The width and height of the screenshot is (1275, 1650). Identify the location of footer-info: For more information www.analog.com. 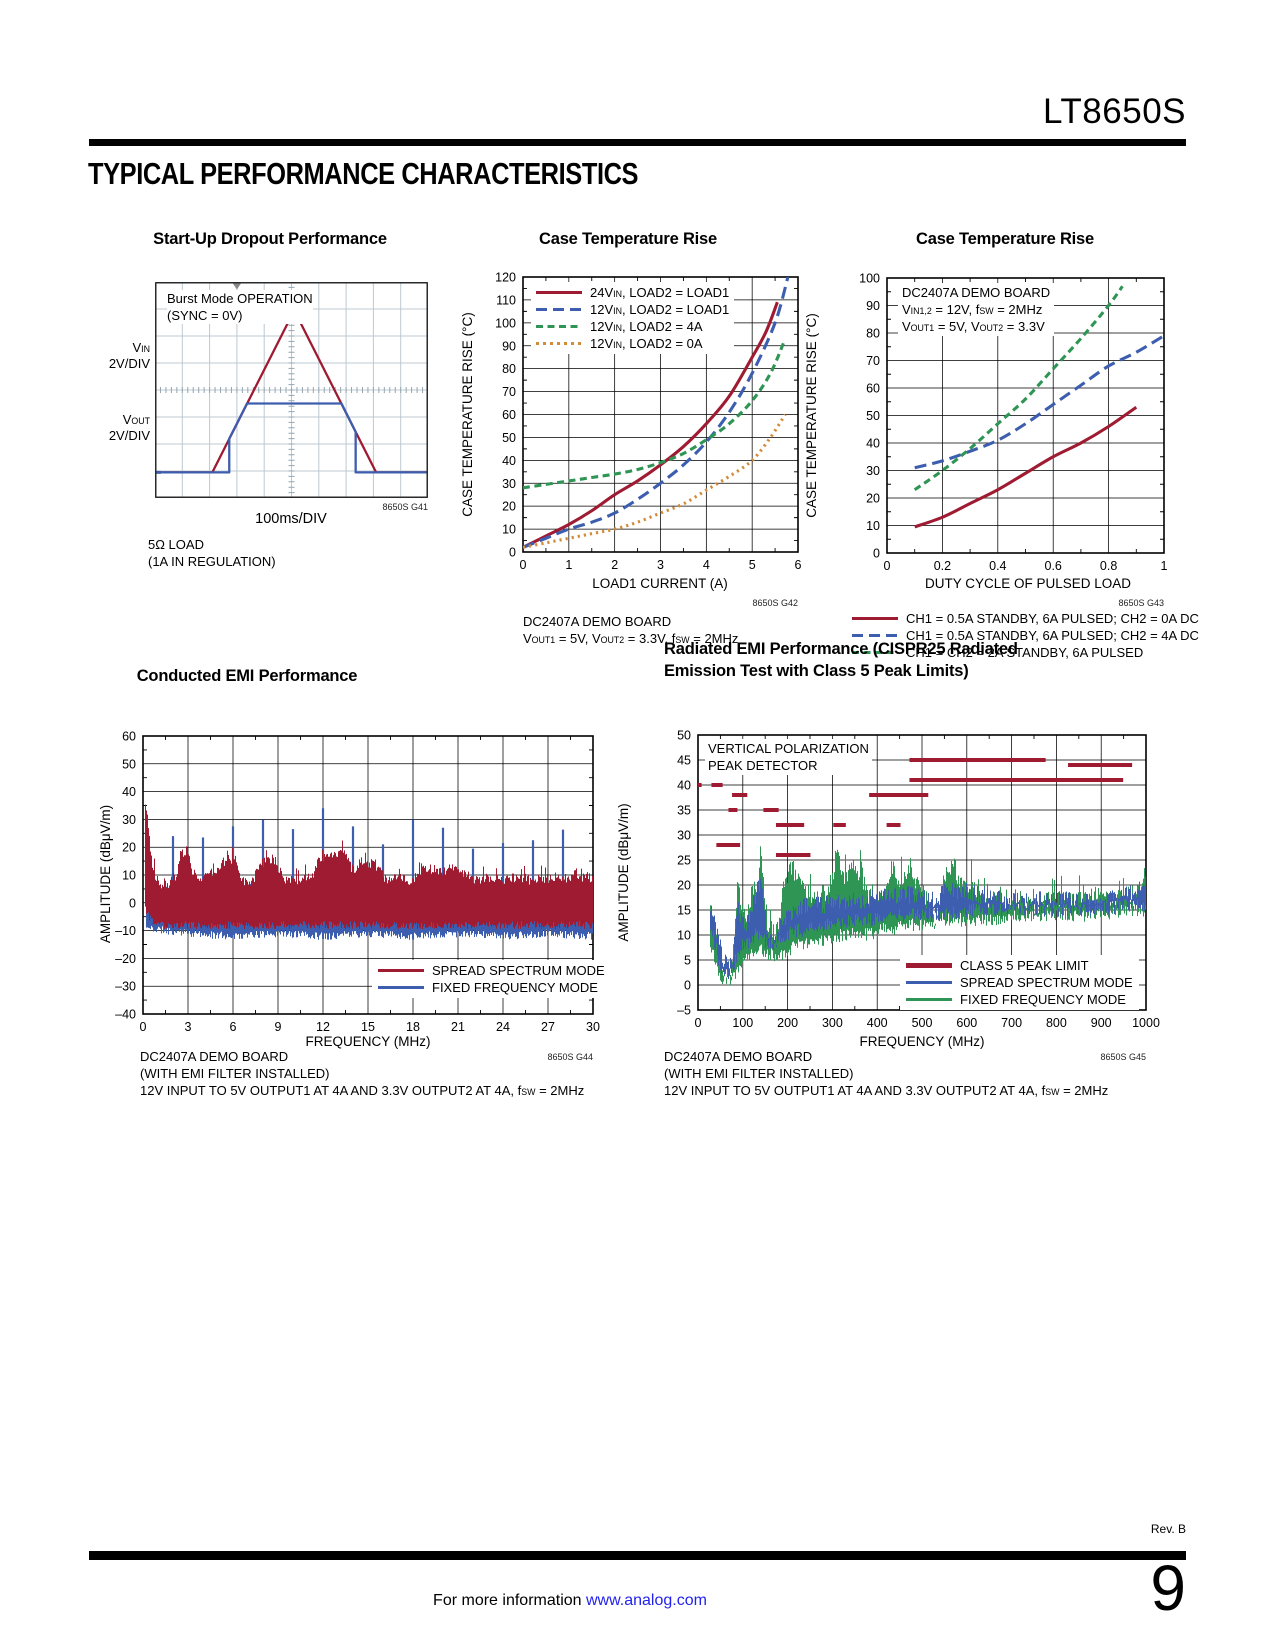
(570, 1601).